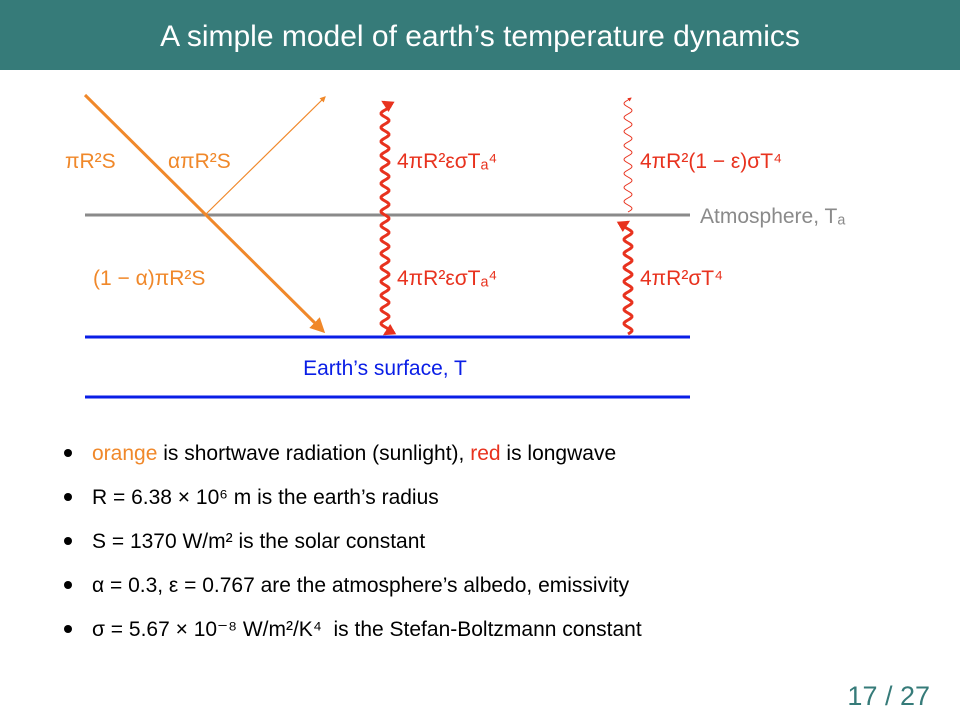  What do you see at coordinates (199, 161) in the screenshot?
I see `sw-label: απR²S` at bounding box center [199, 161].